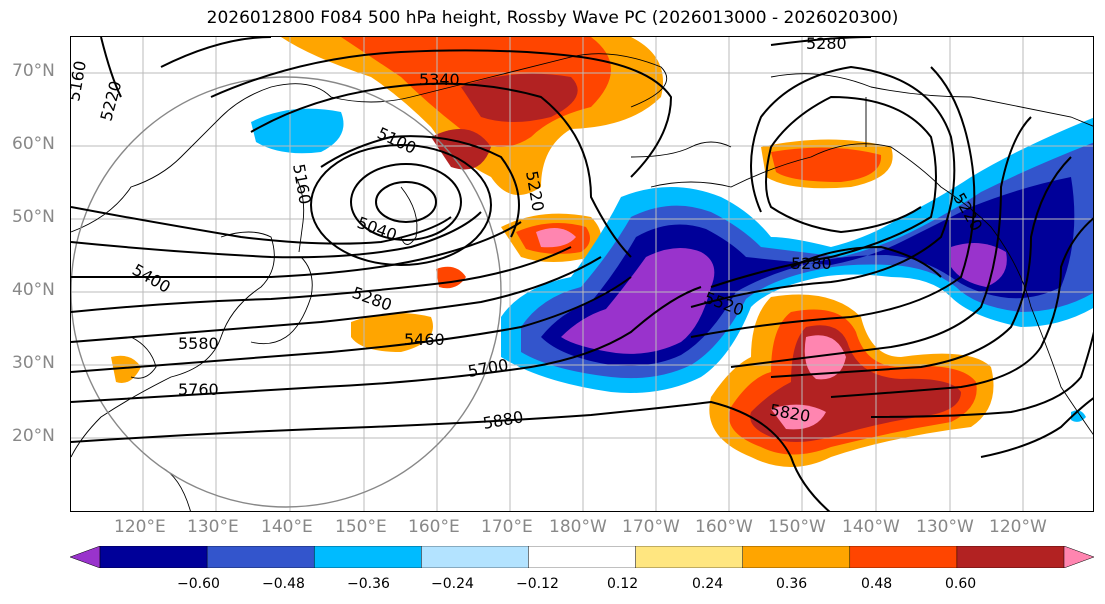 The width and height of the screenshot is (1105, 604). Describe the element at coordinates (724, 527) in the screenshot. I see `lon-label: 160°W` at that location.